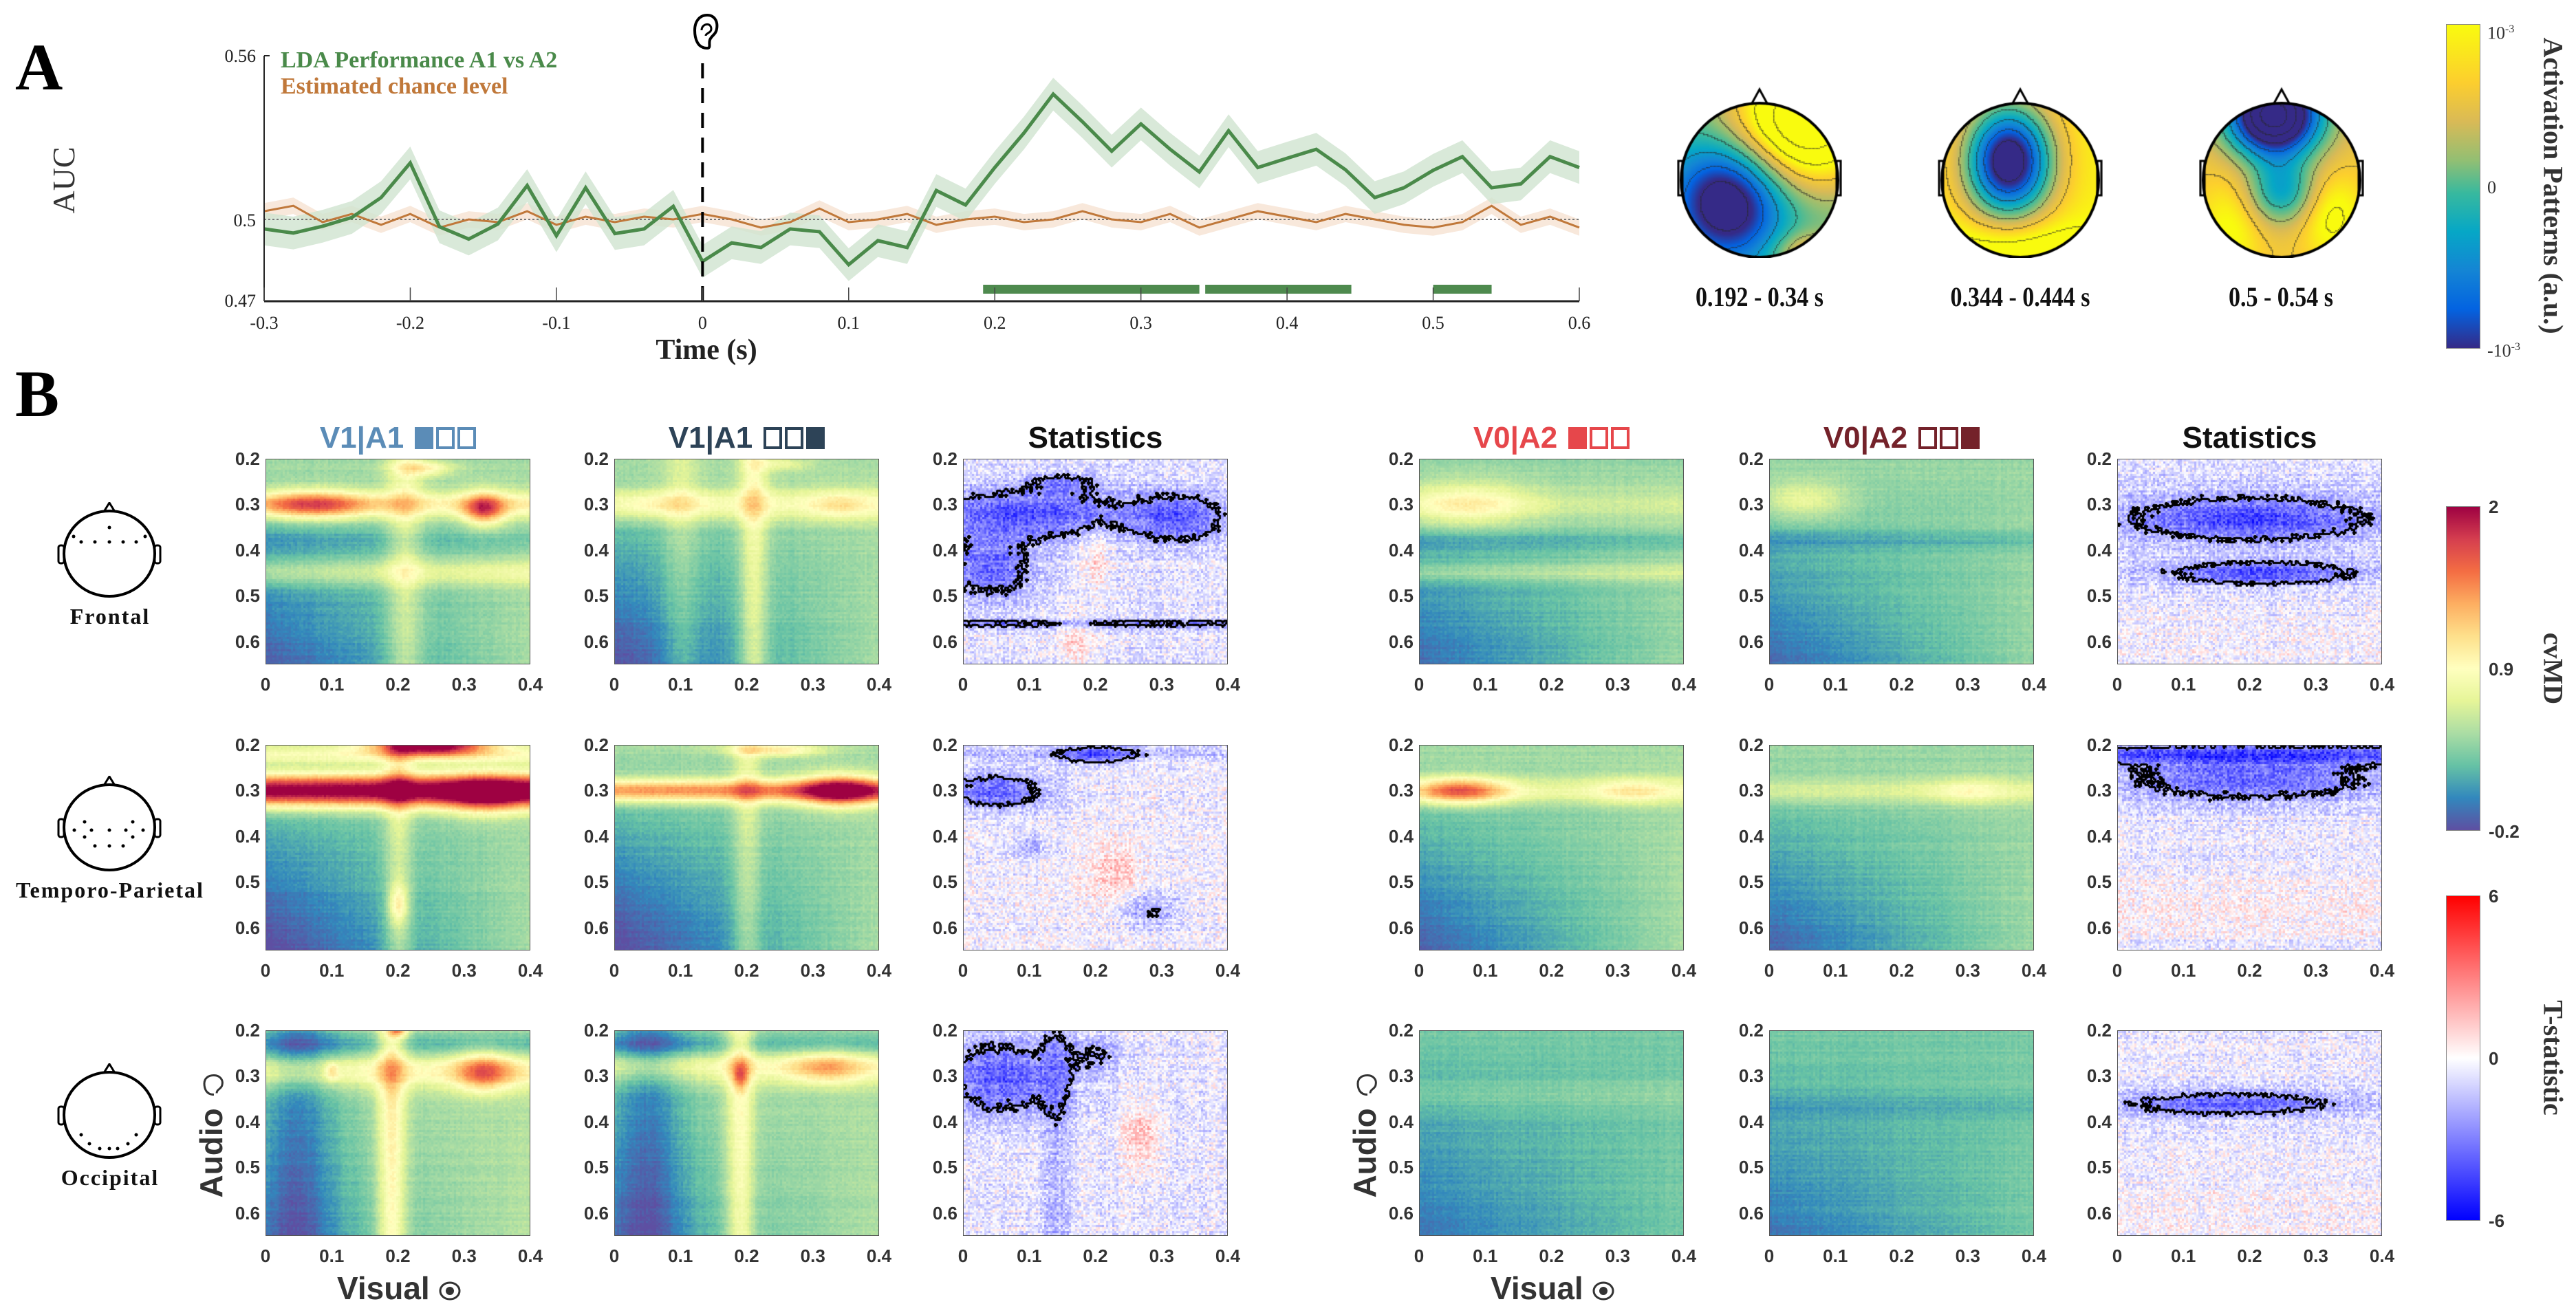  Describe the element at coordinates (1433, 323) in the screenshot. I see `x-tick-label: 0.5` at that location.